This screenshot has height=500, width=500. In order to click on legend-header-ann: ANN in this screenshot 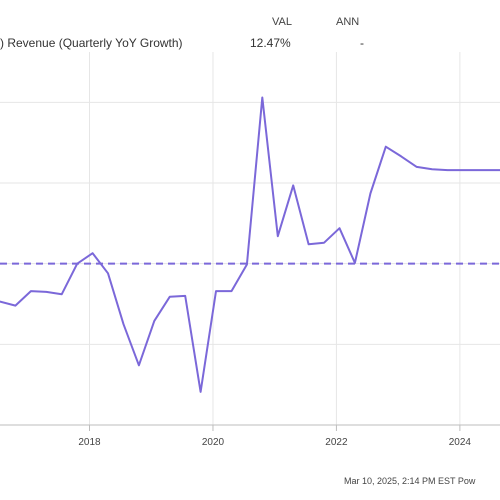, I will do `click(348, 22)`.